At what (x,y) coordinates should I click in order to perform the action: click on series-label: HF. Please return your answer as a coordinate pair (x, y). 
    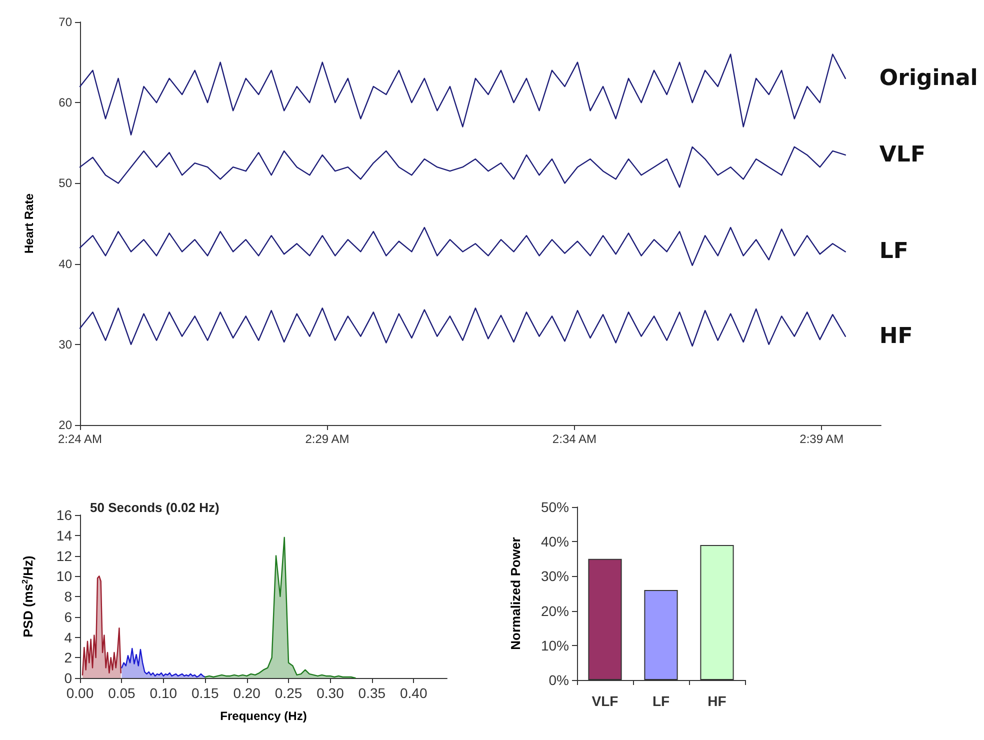
    Looking at the image, I should click on (896, 336).